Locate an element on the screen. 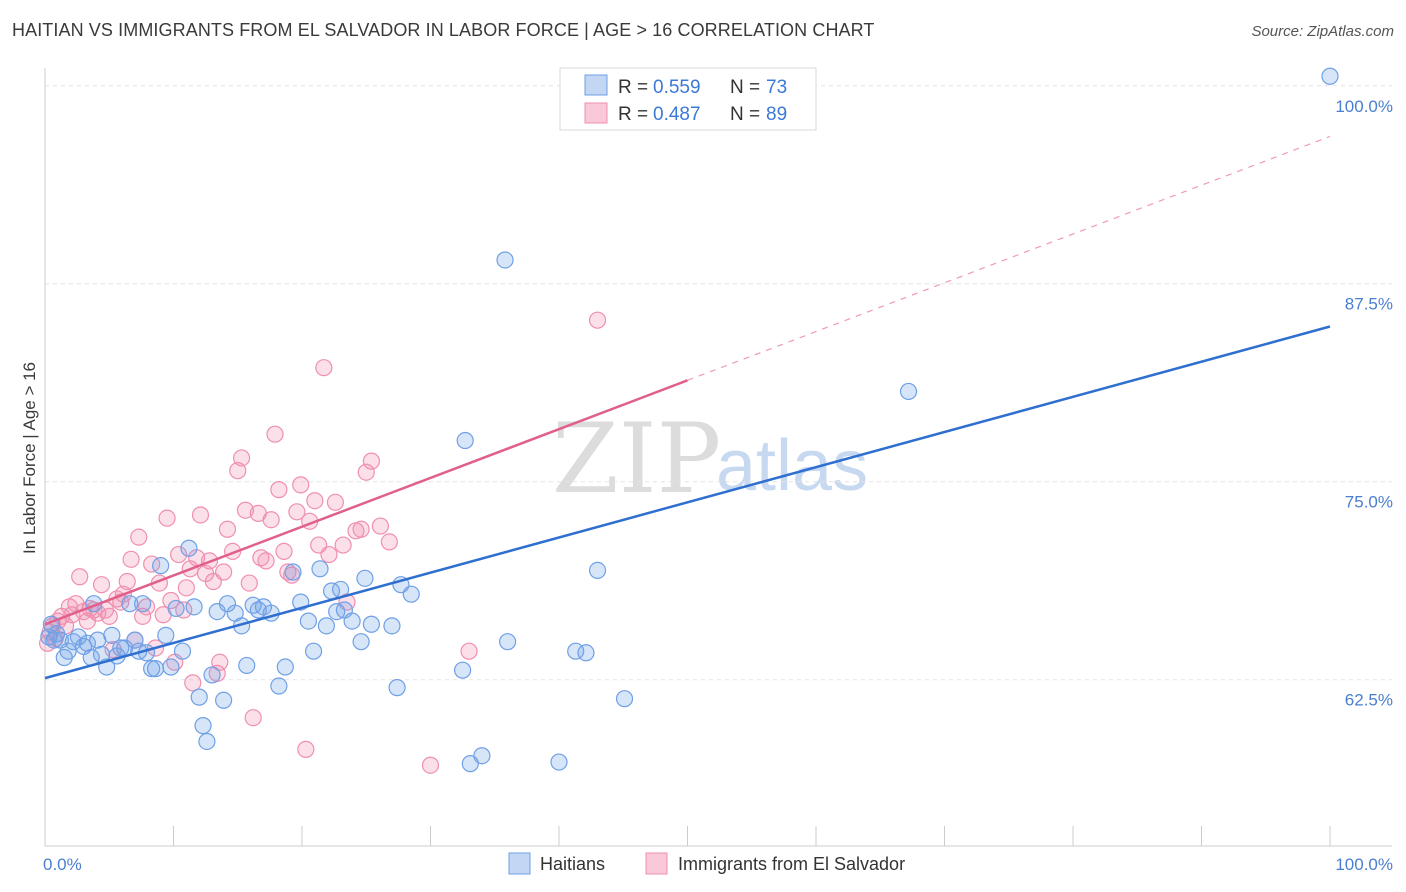 This screenshot has width=1406, height=892. bottom-legend-el-salvador: Immigrants from El Salvador is located at coordinates (791, 864).